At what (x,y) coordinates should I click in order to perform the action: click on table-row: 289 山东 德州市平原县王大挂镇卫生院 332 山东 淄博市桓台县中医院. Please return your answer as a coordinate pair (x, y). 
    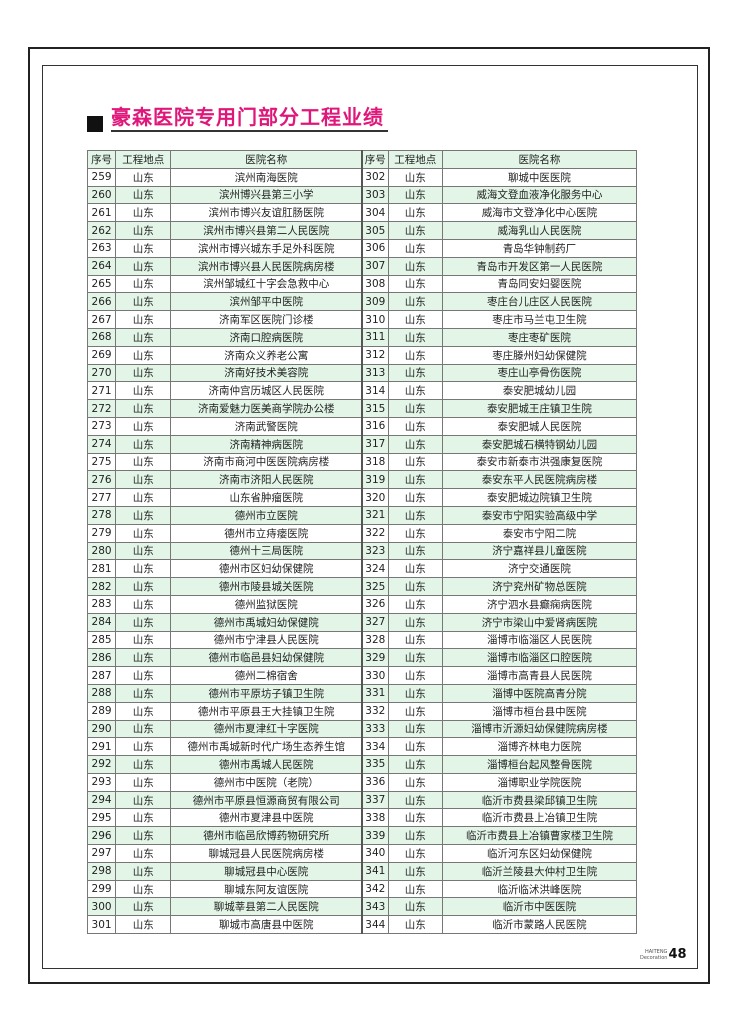
    Looking at the image, I should click on (362, 711).